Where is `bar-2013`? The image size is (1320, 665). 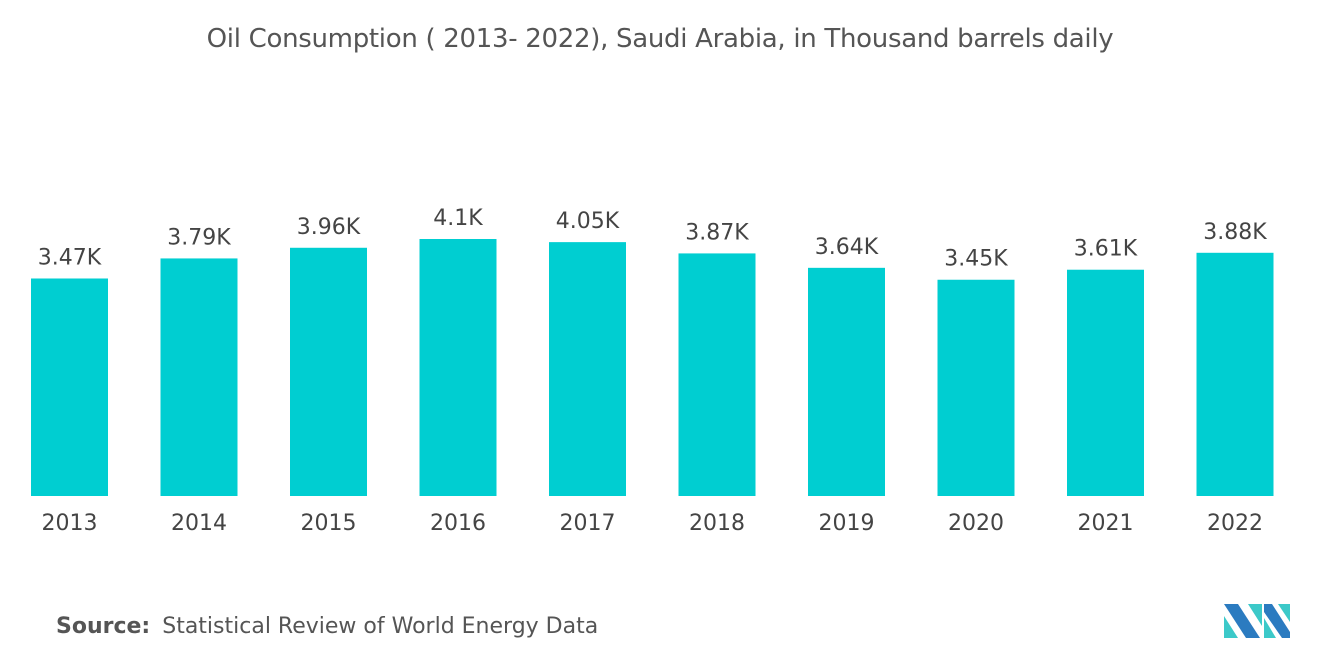
bar-2013 is located at coordinates (69, 387).